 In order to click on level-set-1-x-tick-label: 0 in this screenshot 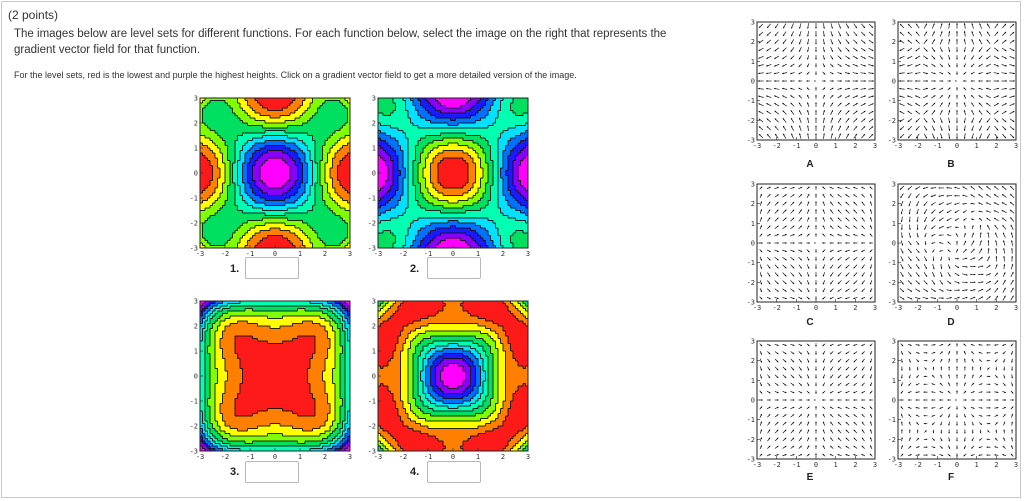, I will do `click(275, 254)`.